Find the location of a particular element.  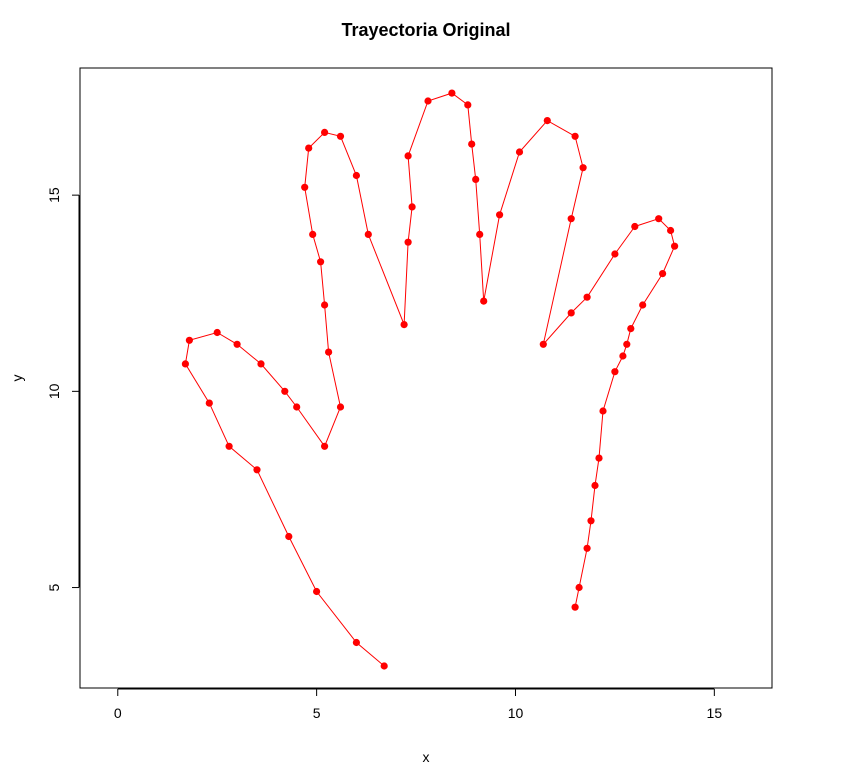

x-tick-label: 15 is located at coordinates (715, 713).